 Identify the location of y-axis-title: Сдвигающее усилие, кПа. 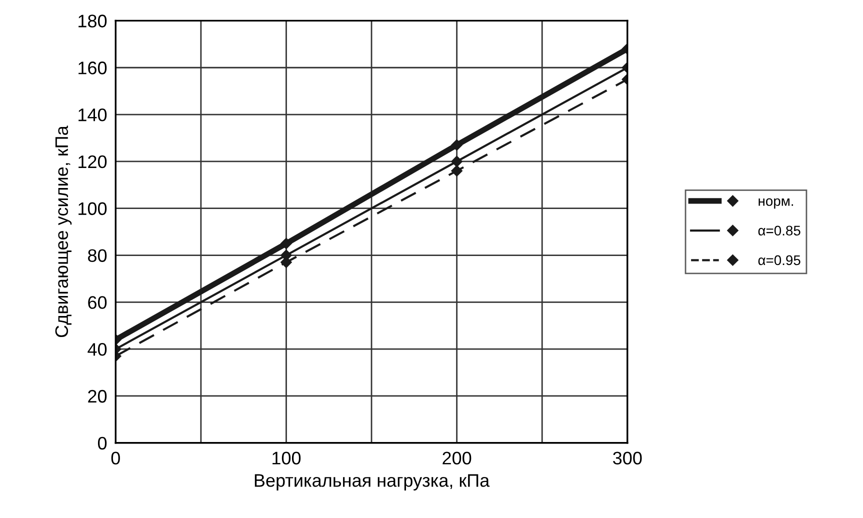
(63, 232).